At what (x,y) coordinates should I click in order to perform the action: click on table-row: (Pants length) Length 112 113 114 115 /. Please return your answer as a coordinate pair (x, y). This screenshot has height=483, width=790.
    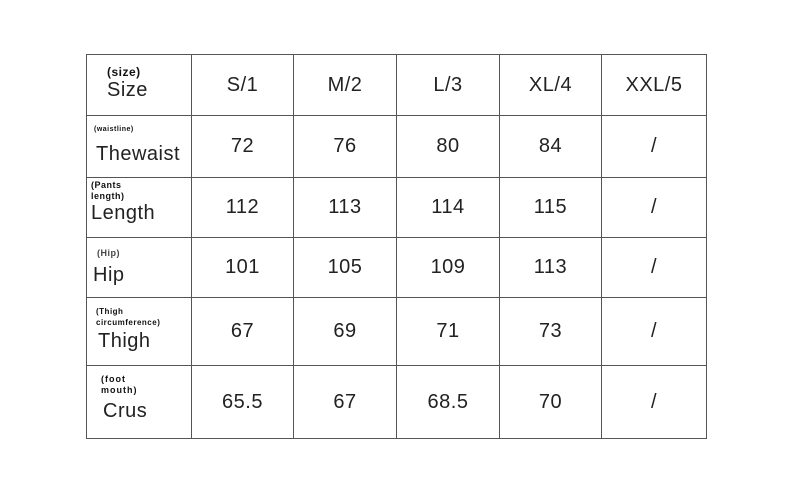
    Looking at the image, I should click on (396, 207).